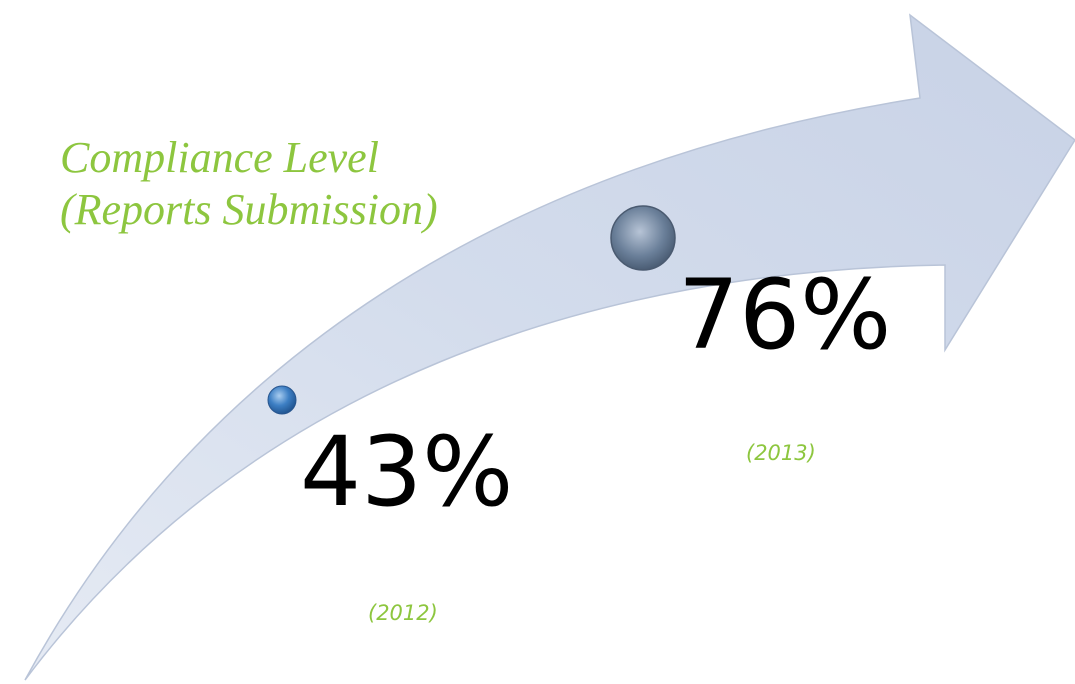 The width and height of the screenshot is (1075, 684). Describe the element at coordinates (781, 453) in the screenshot. I see `year-label: (2013)` at that location.